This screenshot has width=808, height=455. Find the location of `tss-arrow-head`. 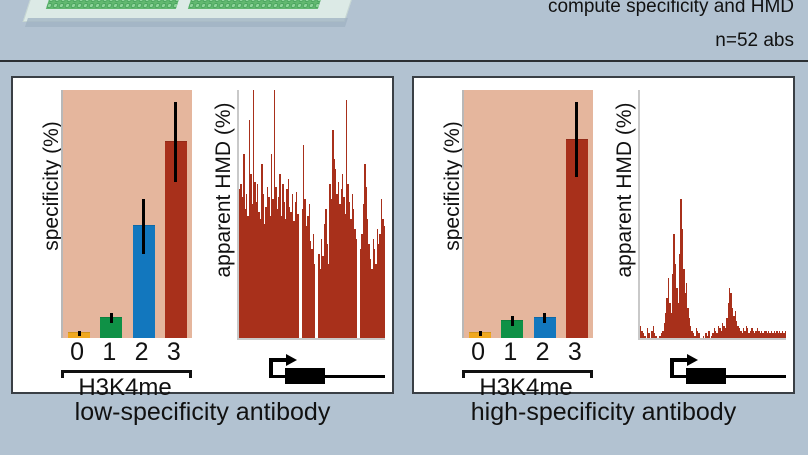

tss-arrow-head is located at coordinates (692, 360).